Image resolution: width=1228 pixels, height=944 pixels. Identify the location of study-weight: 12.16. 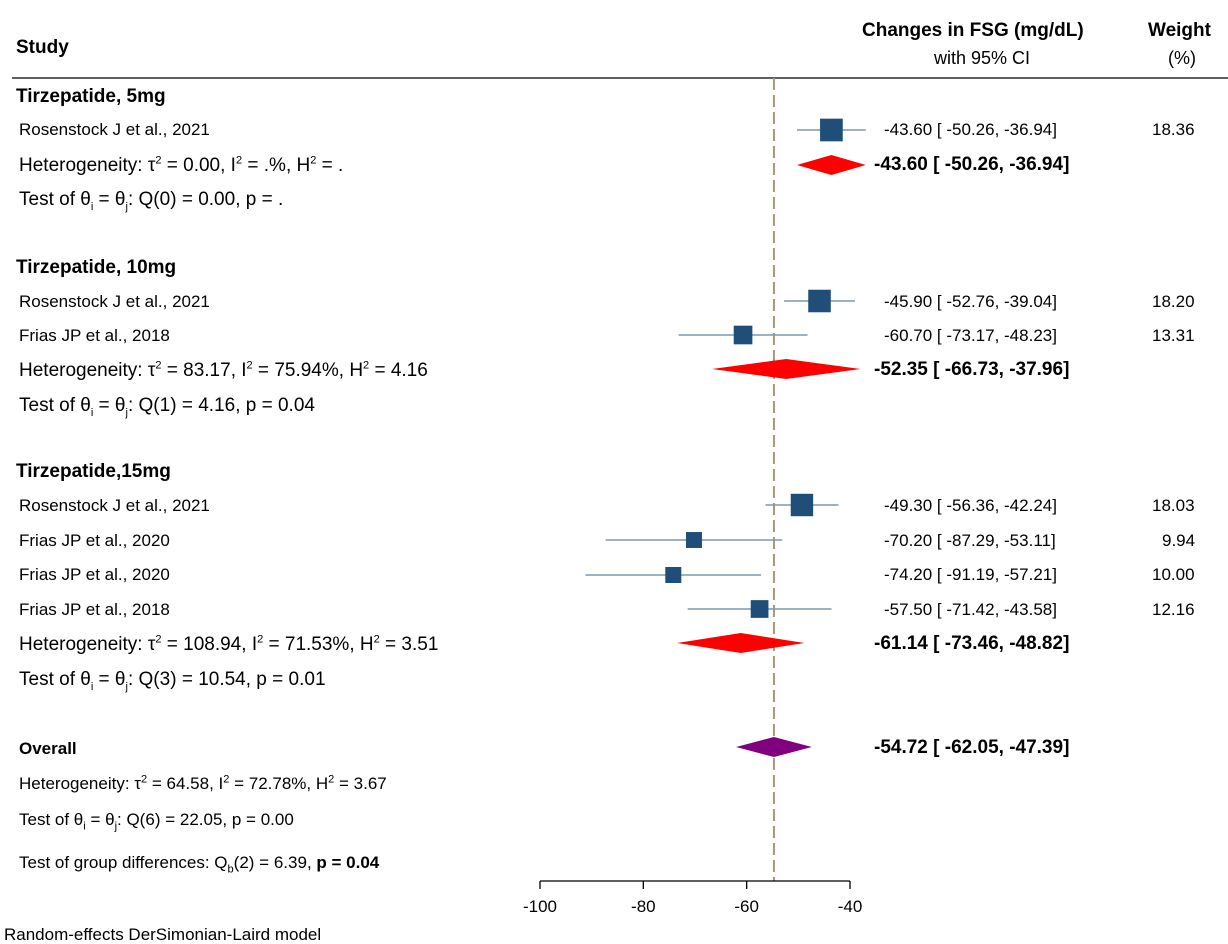
(1173, 609).